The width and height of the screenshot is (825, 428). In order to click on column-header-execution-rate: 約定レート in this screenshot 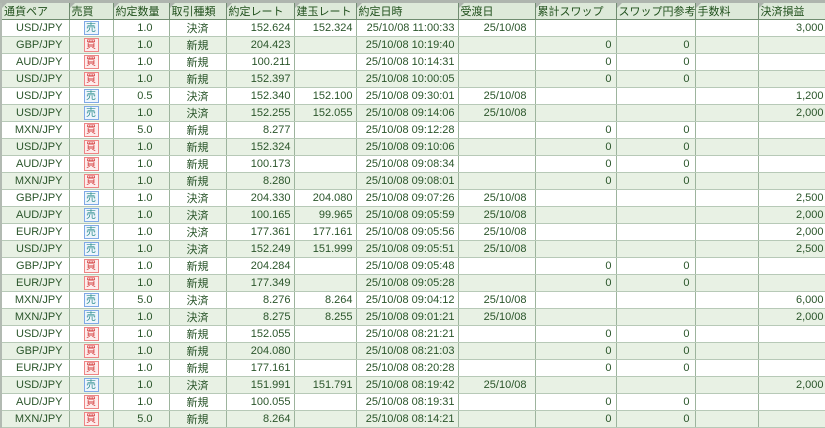, I will do `click(260, 10)`.